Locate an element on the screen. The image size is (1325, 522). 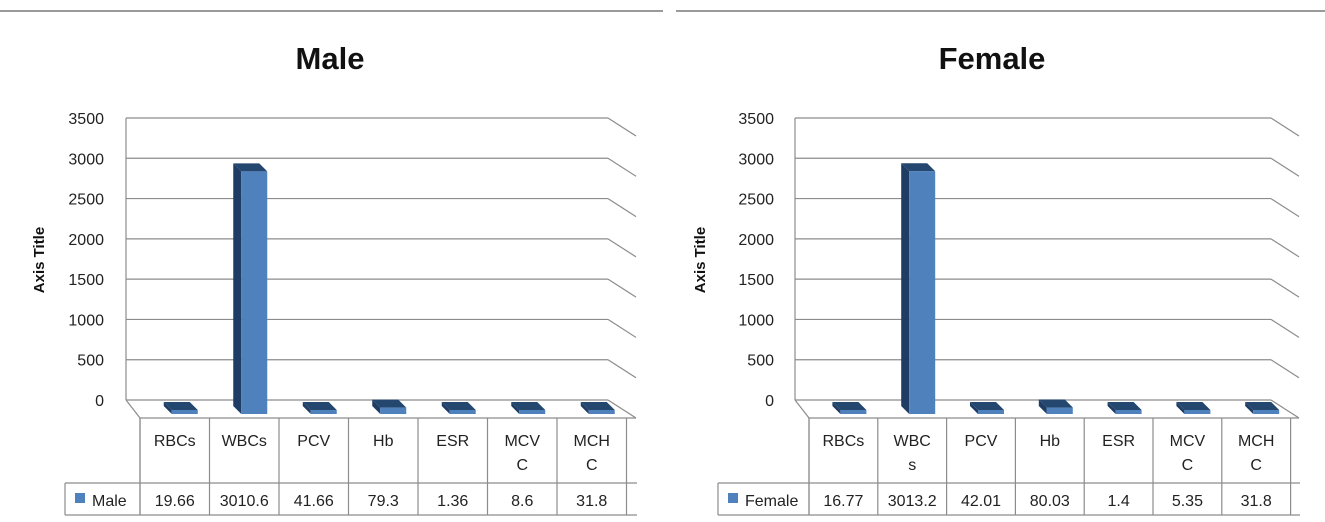
data-value-label: 80.03 is located at coordinates (1050, 501).